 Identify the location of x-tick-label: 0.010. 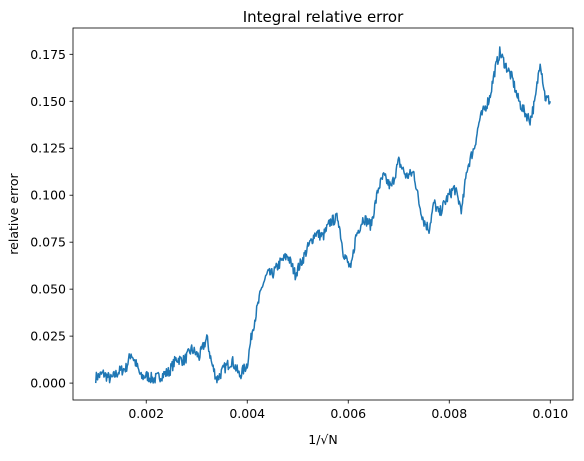
(550, 413).